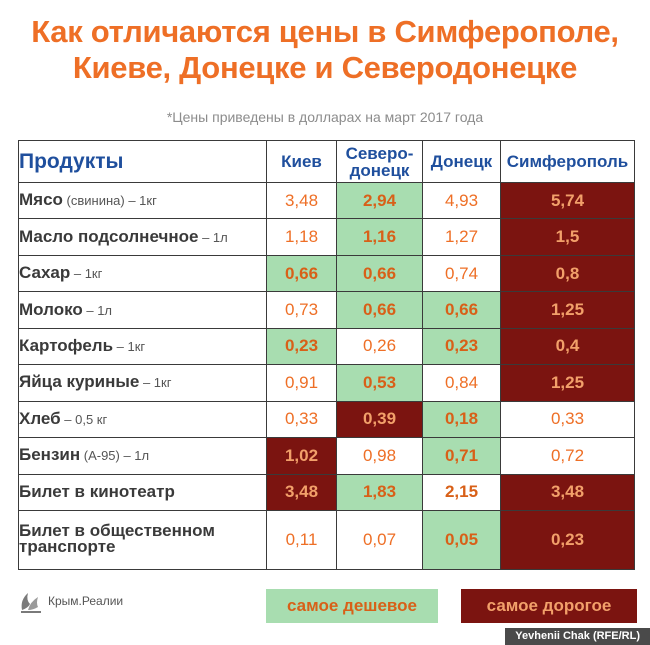 Image resolution: width=650 pixels, height=645 pixels. I want to click on author-credit: Yevhenii Chak (RFE/RL), so click(577, 636).